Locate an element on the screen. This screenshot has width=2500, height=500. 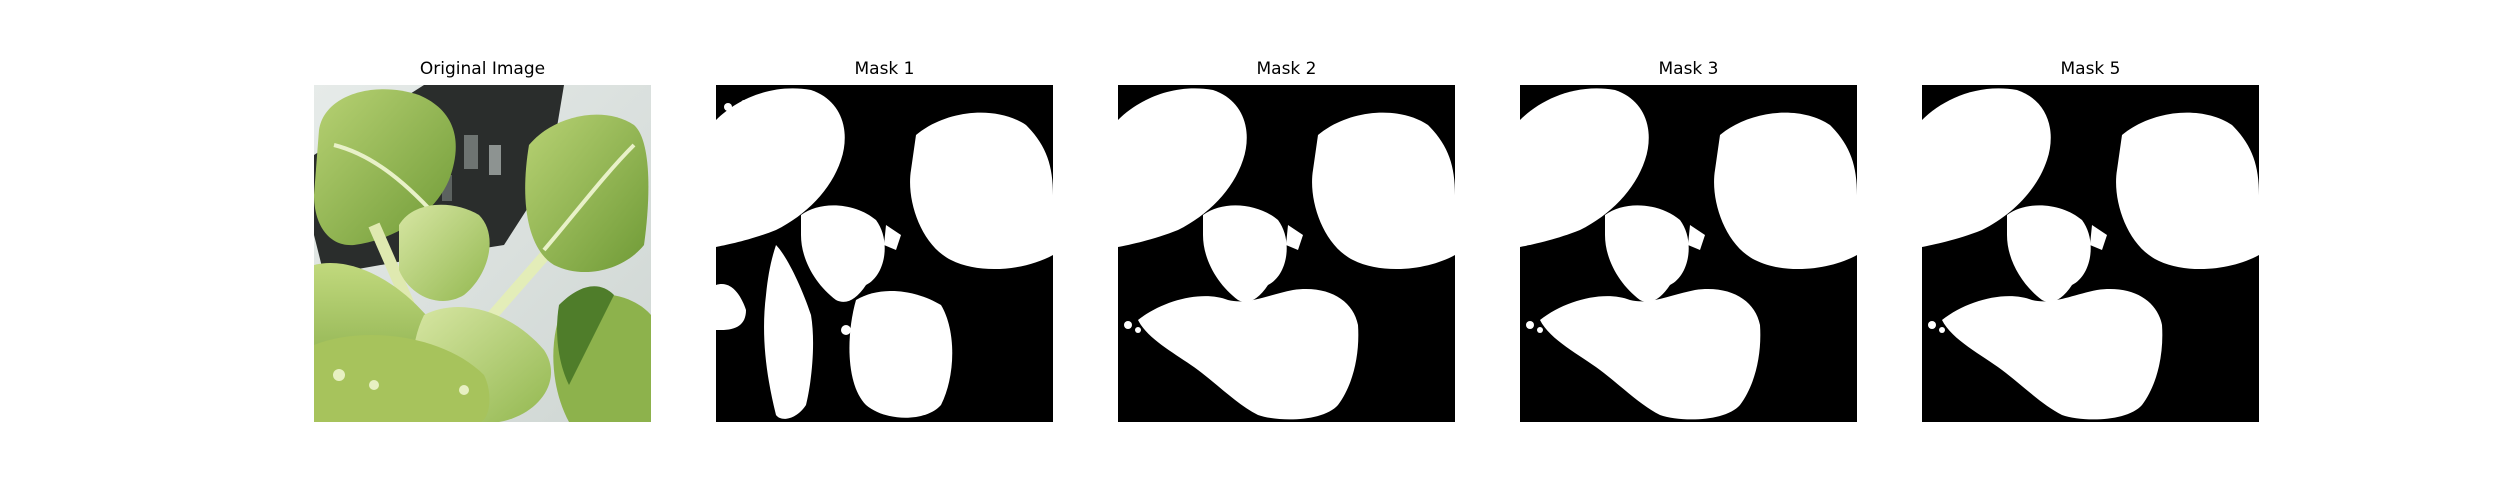
panel-mask-5: Mask 5 is located at coordinates (2090, 220).